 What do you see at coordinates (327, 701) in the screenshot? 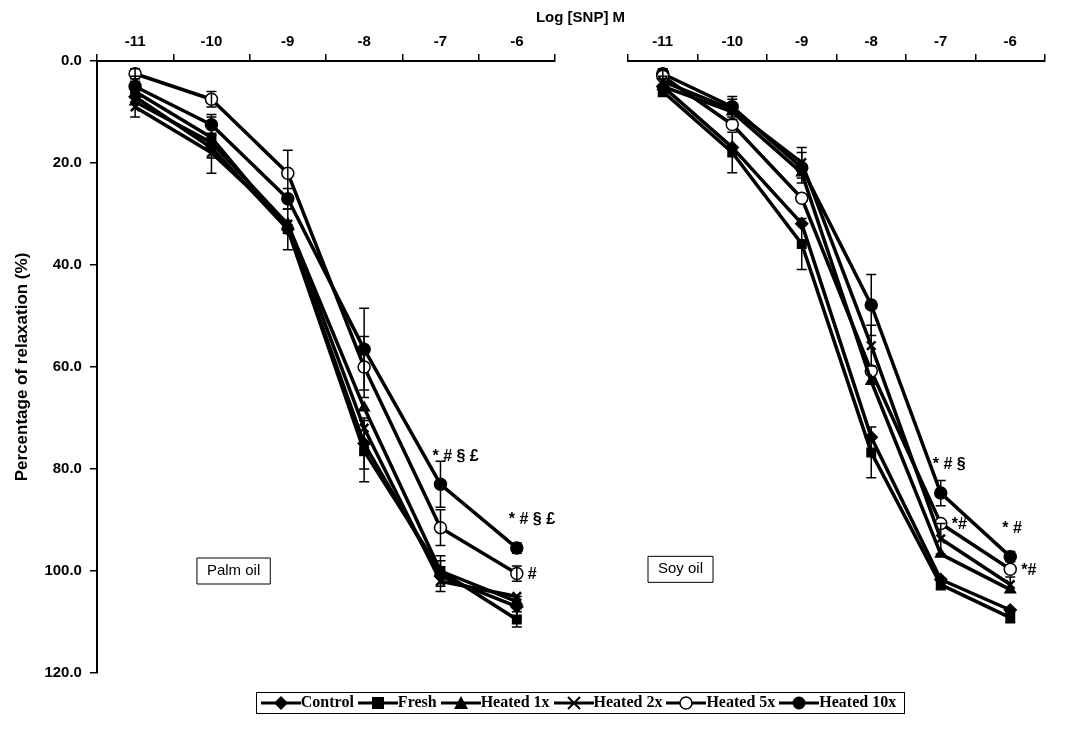
I see `legend-label: Control` at bounding box center [327, 701].